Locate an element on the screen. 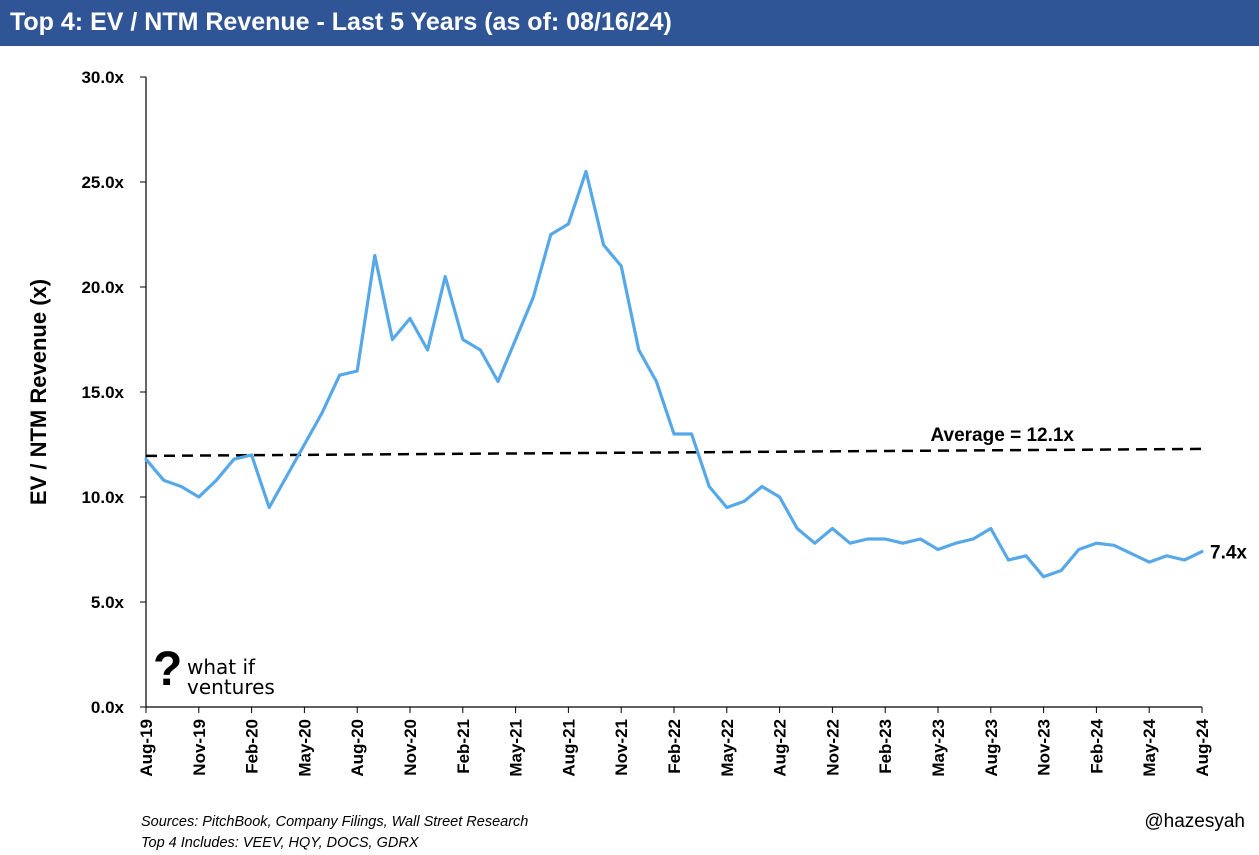 The width and height of the screenshot is (1259, 855). x-tick-label: Feb-21 is located at coordinates (463, 746).